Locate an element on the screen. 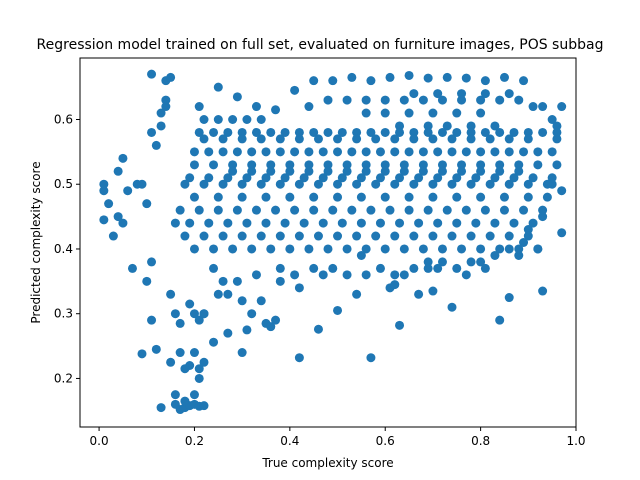 The height and width of the screenshot is (480, 640). y-axis-label: Predicted complexity score is located at coordinates (36, 242).